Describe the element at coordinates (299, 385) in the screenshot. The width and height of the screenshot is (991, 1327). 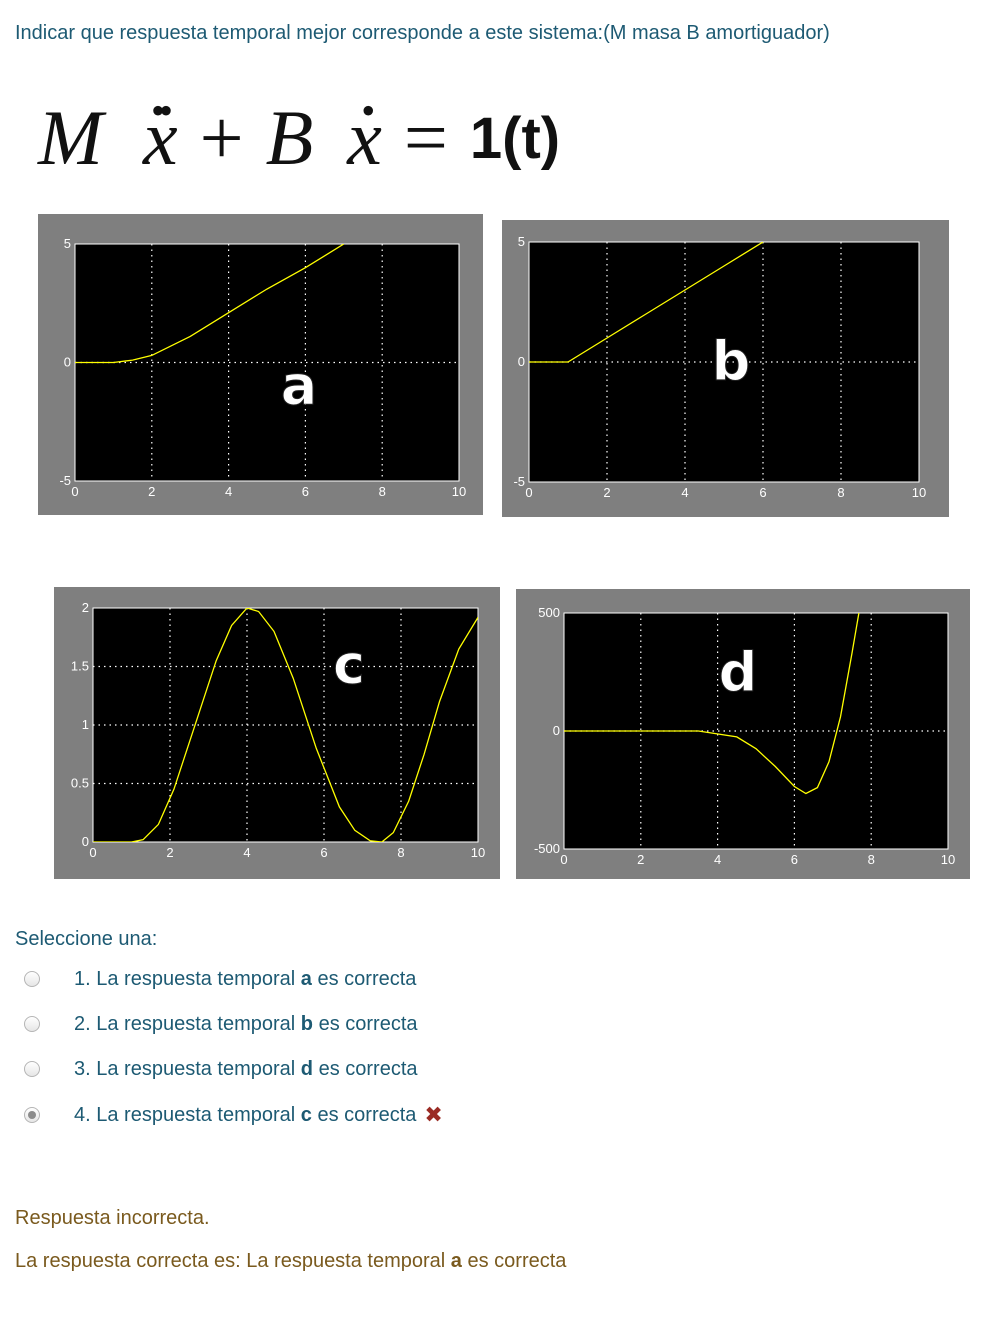
I see `plot-overlay-label: a` at that location.